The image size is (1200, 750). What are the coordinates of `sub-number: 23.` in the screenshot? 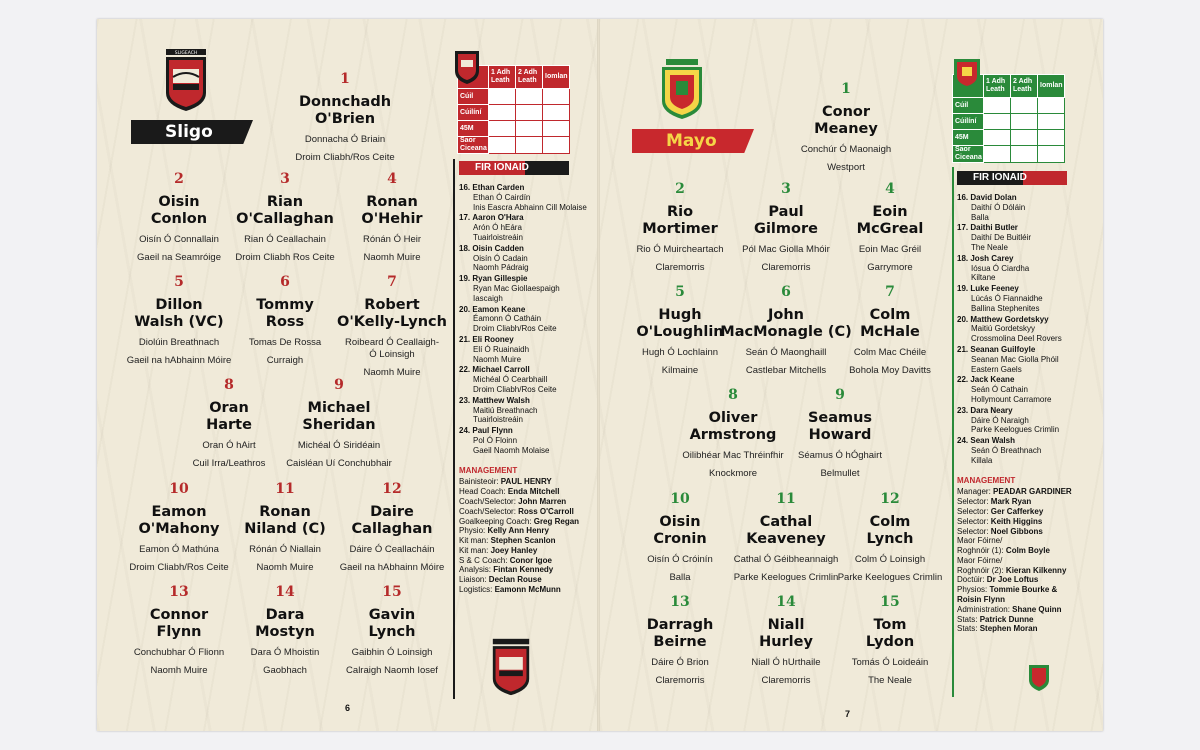 It's located at (963, 410).